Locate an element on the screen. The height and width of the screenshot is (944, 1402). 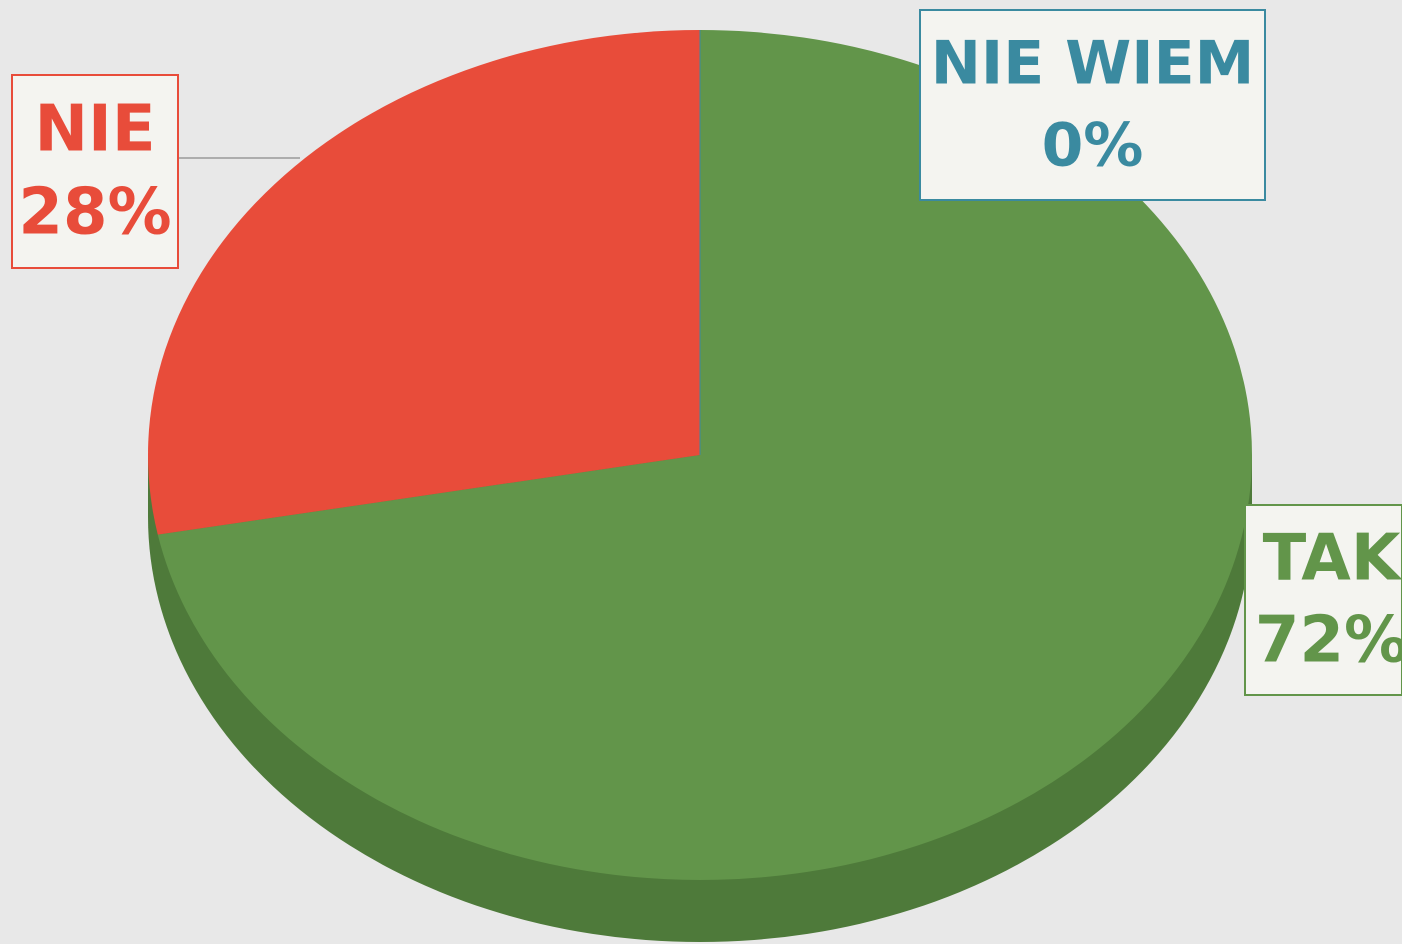
value-label: 0% is located at coordinates (1093, 145).